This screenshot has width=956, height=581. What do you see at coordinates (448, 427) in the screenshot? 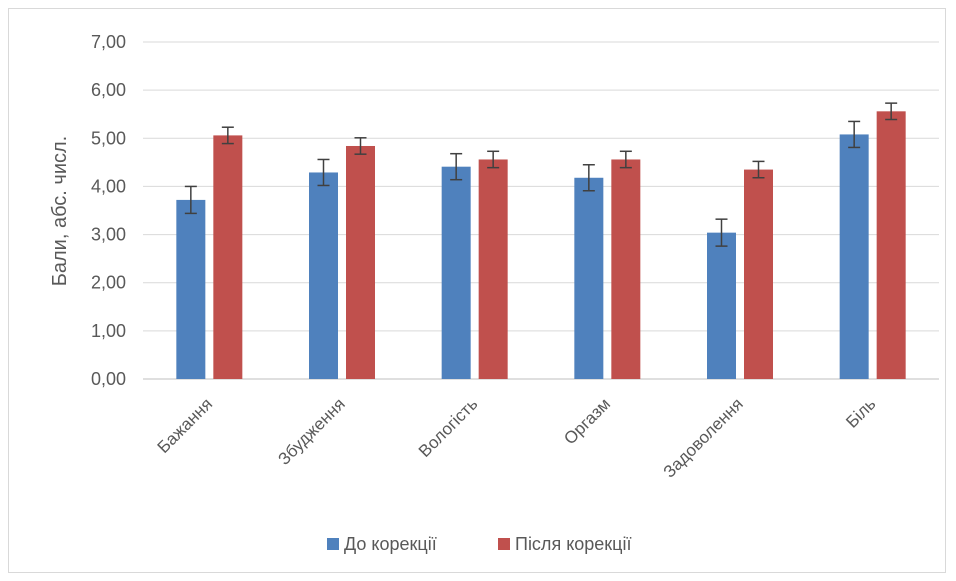
I see `x-category-label: Вологість` at bounding box center [448, 427].